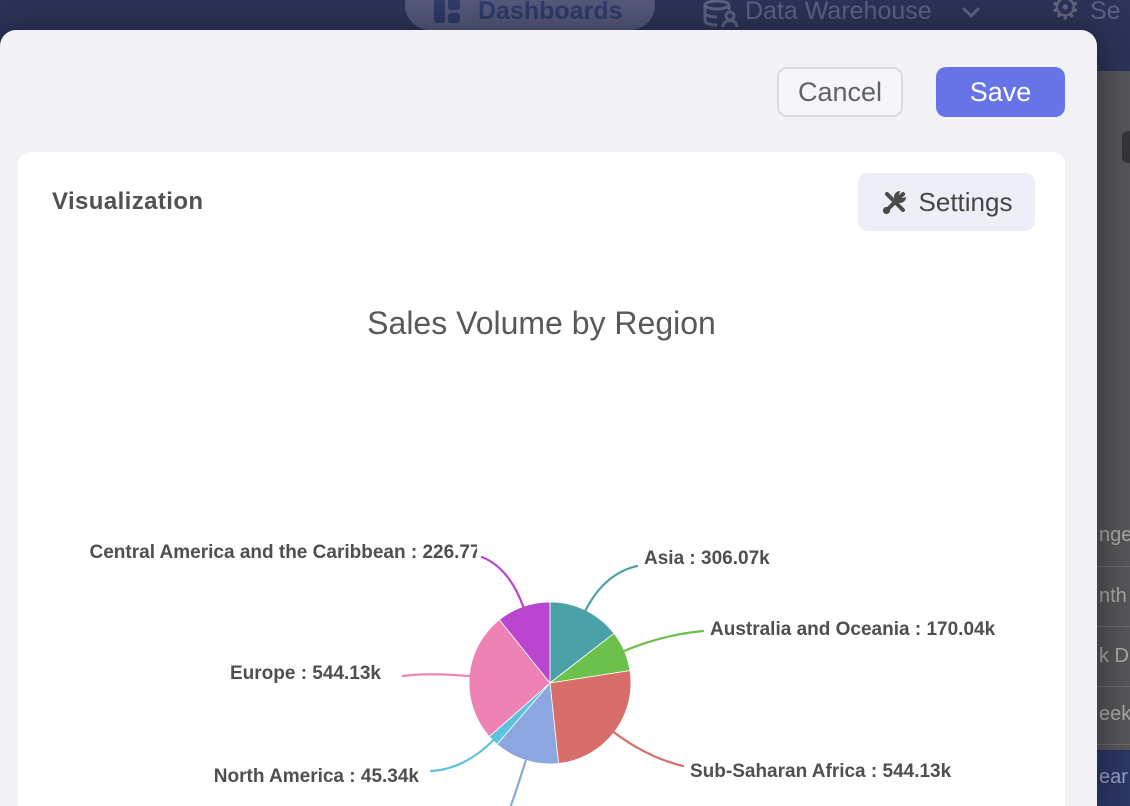 The image size is (1130, 806). I want to click on gear-icon: ⚙, so click(1065, 13).